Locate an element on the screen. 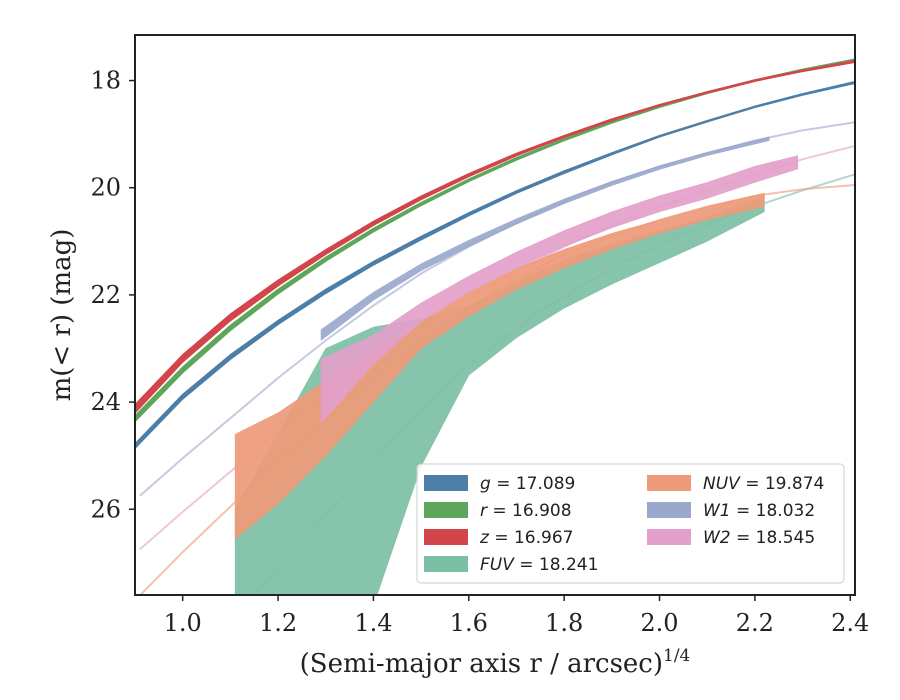 The width and height of the screenshot is (900, 700). x-axis-label-sup: 1/4 is located at coordinates (676, 656).